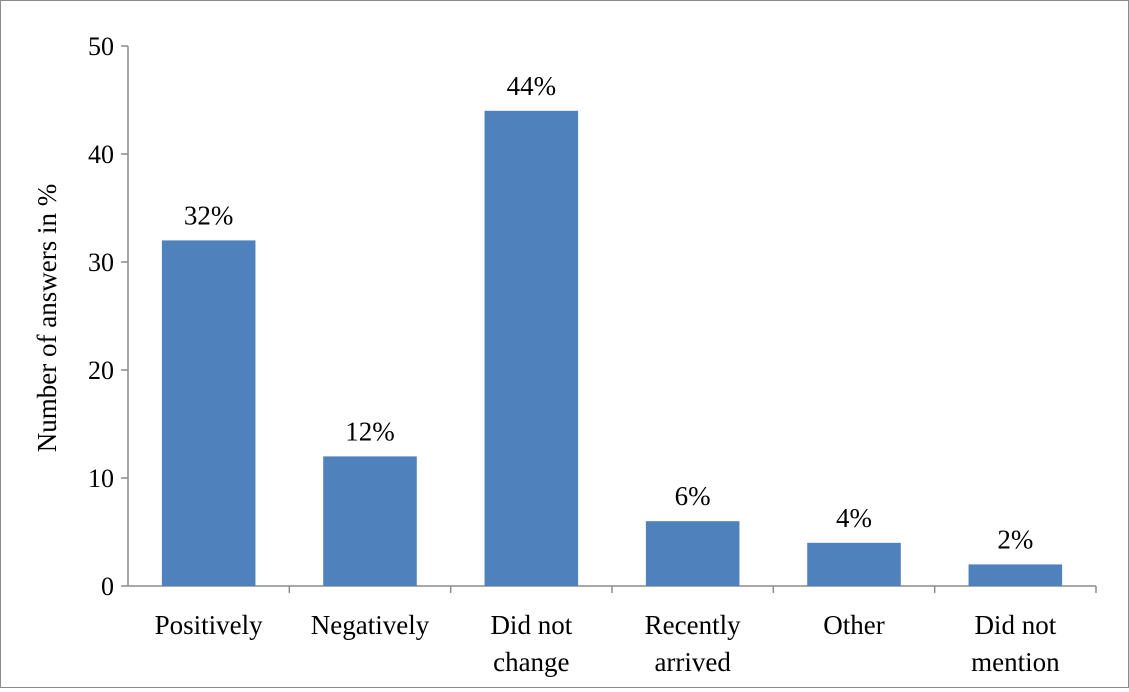 Image resolution: width=1129 pixels, height=692 pixels. Describe the element at coordinates (853, 625) in the screenshot. I see `x-category-label: Other` at that location.